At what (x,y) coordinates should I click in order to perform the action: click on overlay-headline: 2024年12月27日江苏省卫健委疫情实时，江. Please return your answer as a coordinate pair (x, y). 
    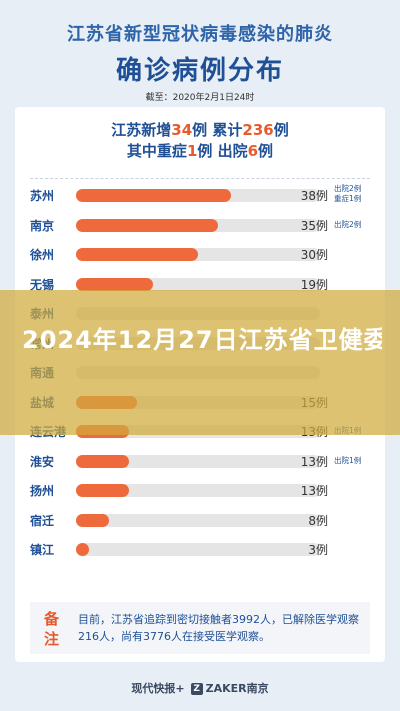
    Looking at the image, I should click on (202, 340).